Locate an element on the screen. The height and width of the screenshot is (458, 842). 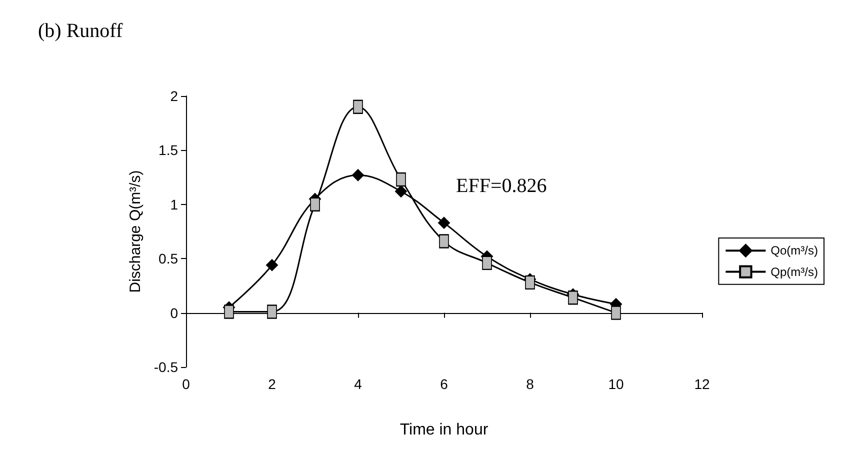
legend-label: Qp(m³/s) is located at coordinates (794, 271).